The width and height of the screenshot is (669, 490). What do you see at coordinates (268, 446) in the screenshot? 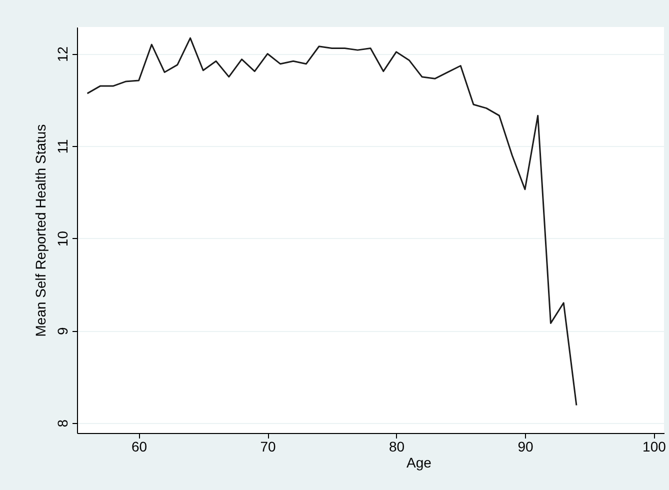
I see `x-tick-label: 70` at bounding box center [268, 446].